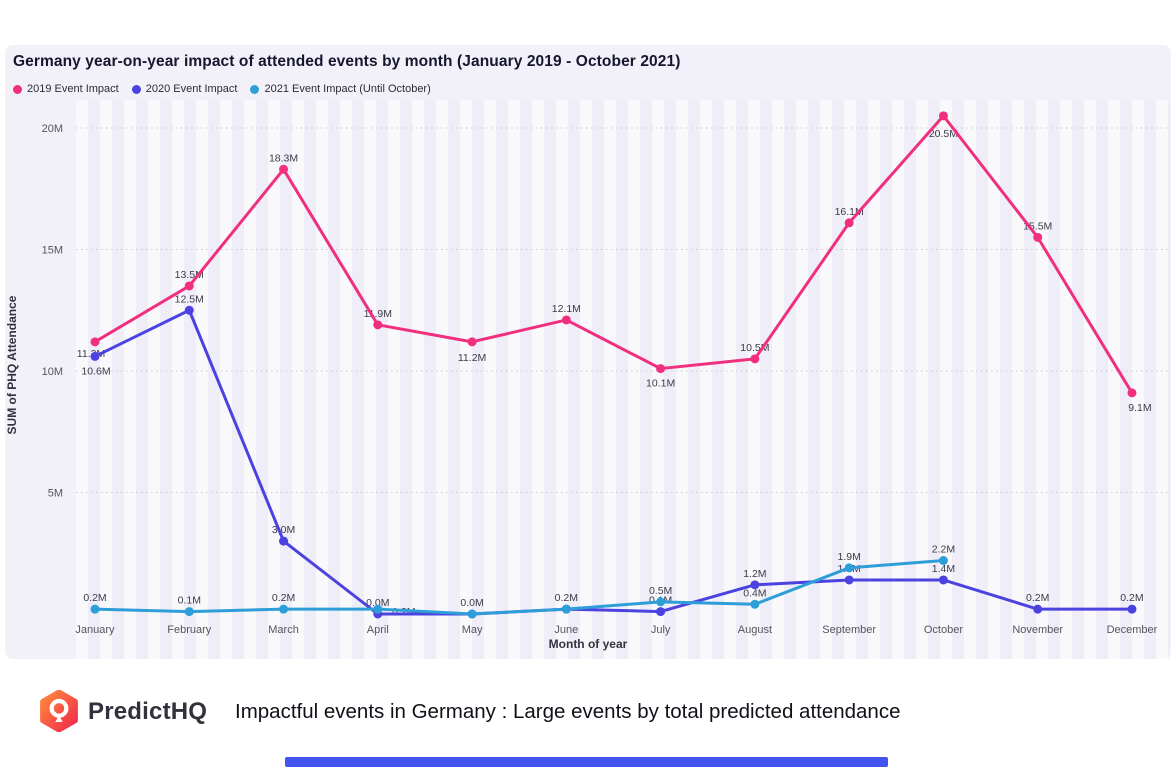 The width and height of the screenshot is (1176, 767). I want to click on data-label: 2.2M, so click(943, 550).